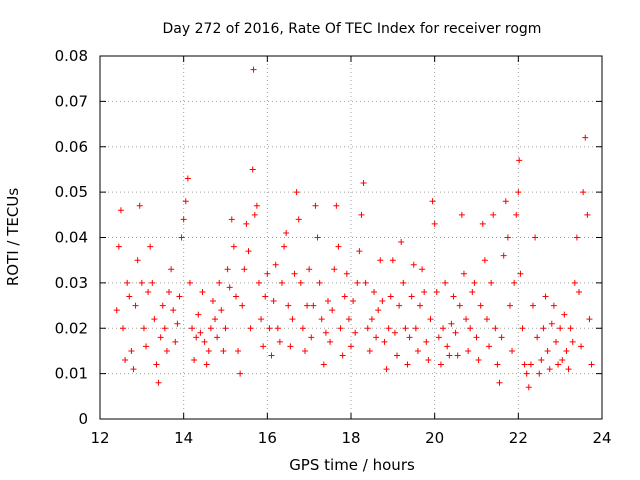  I want to click on y-tick-label: 0.02, so click(71, 328).